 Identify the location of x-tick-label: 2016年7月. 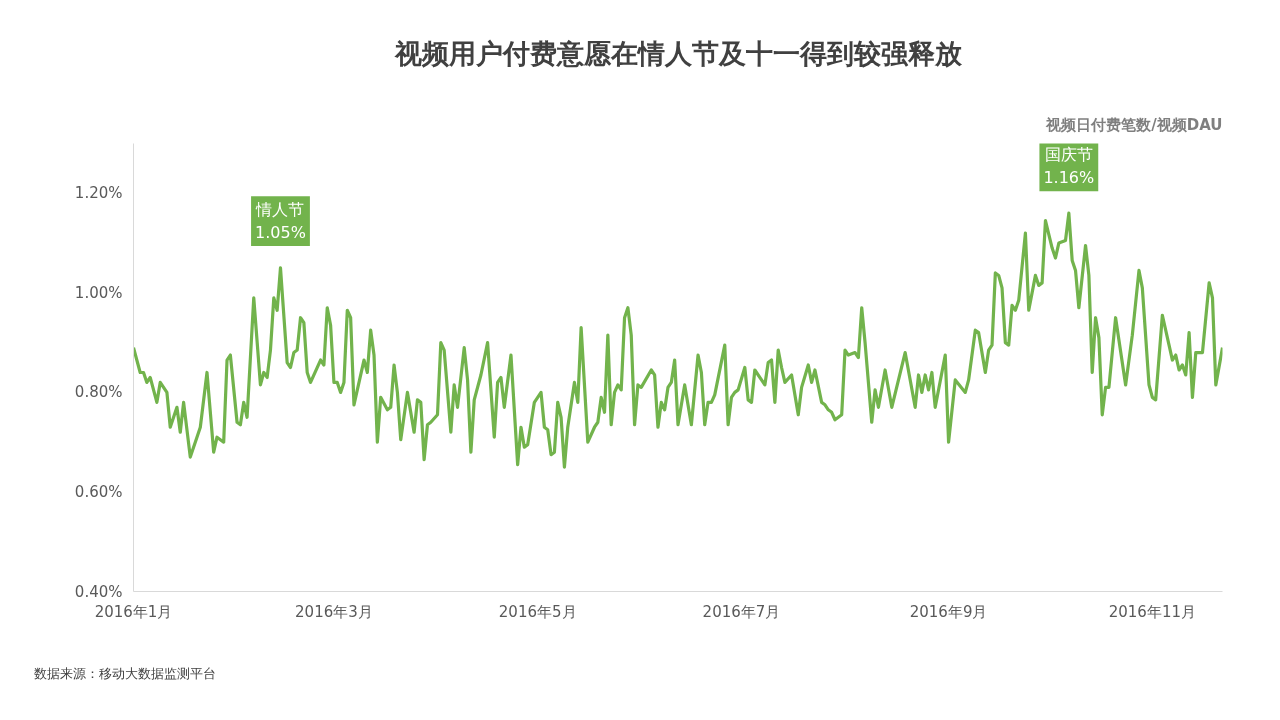
(741, 611).